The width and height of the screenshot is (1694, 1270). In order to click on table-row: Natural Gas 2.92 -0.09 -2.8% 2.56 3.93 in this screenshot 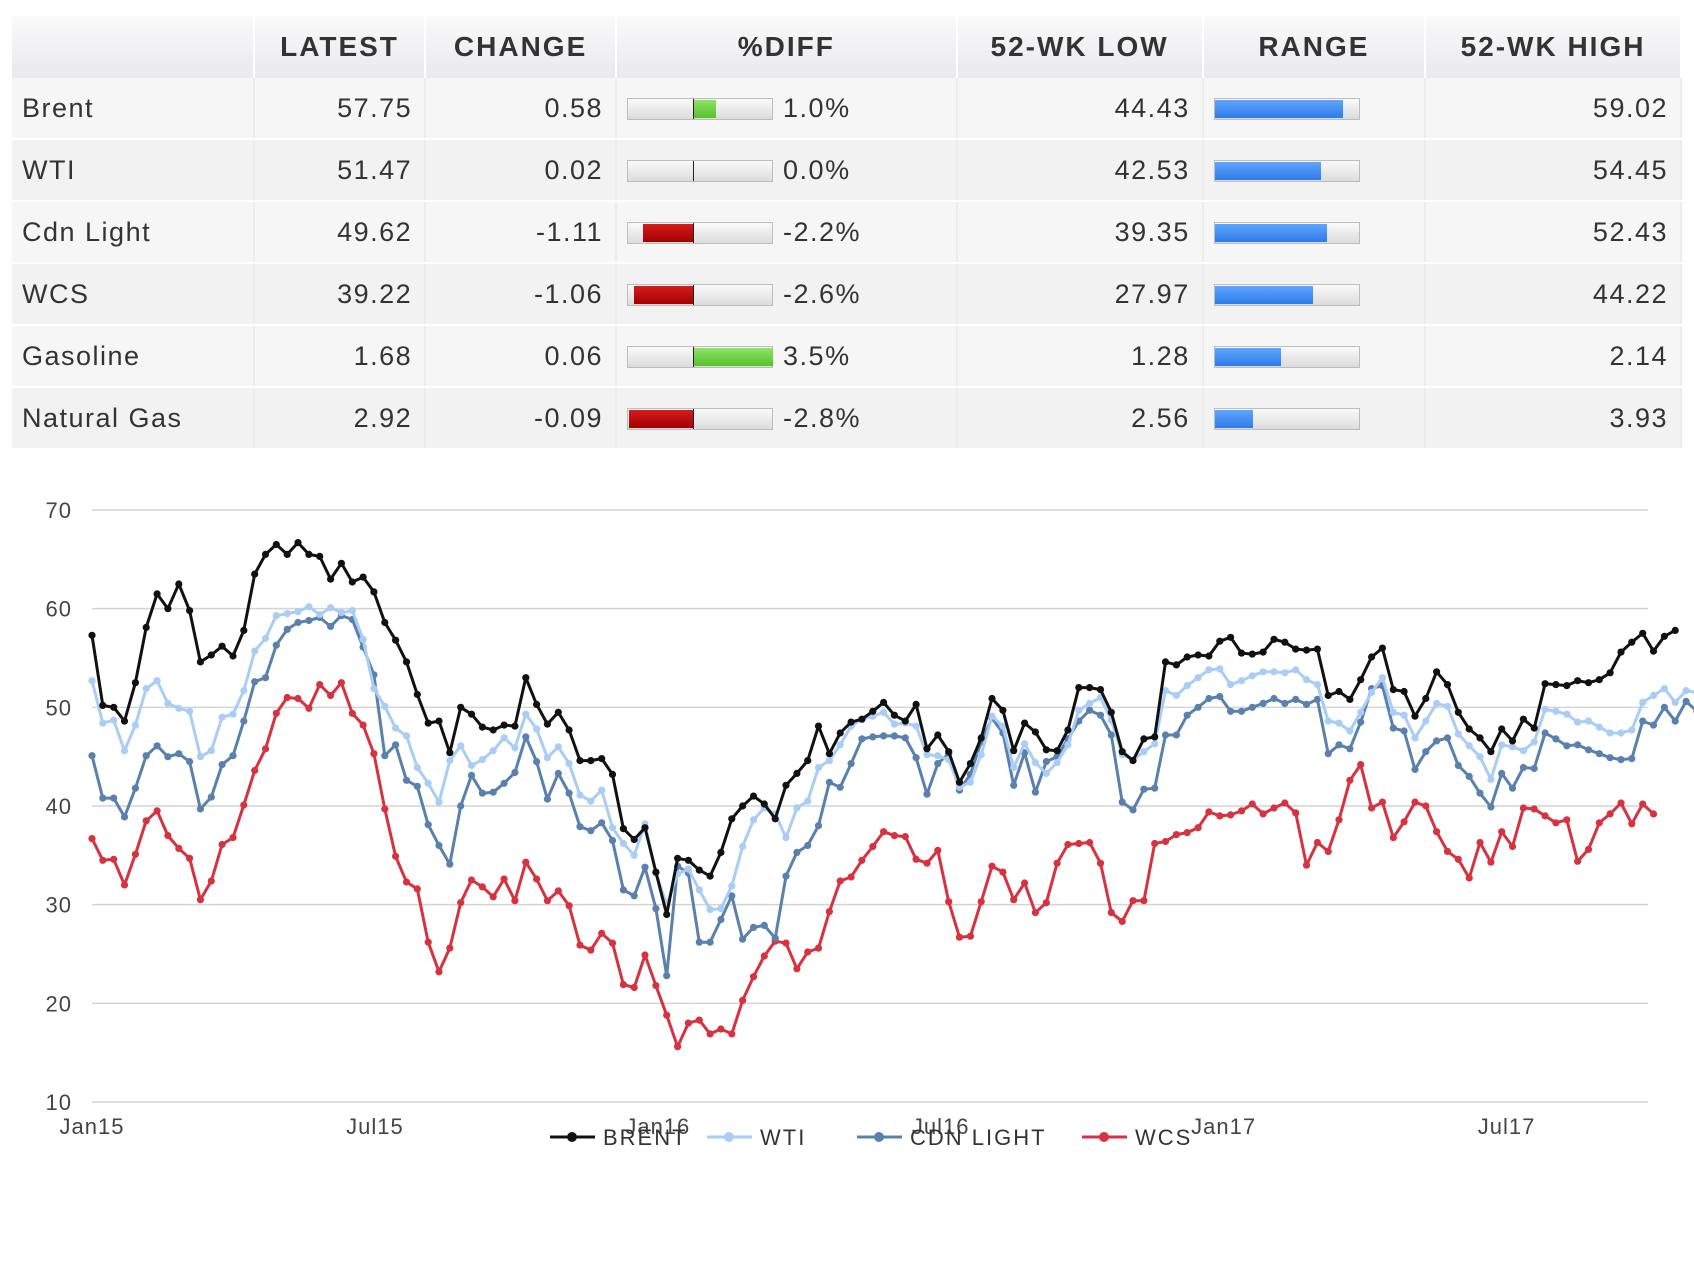, I will do `click(847, 418)`.